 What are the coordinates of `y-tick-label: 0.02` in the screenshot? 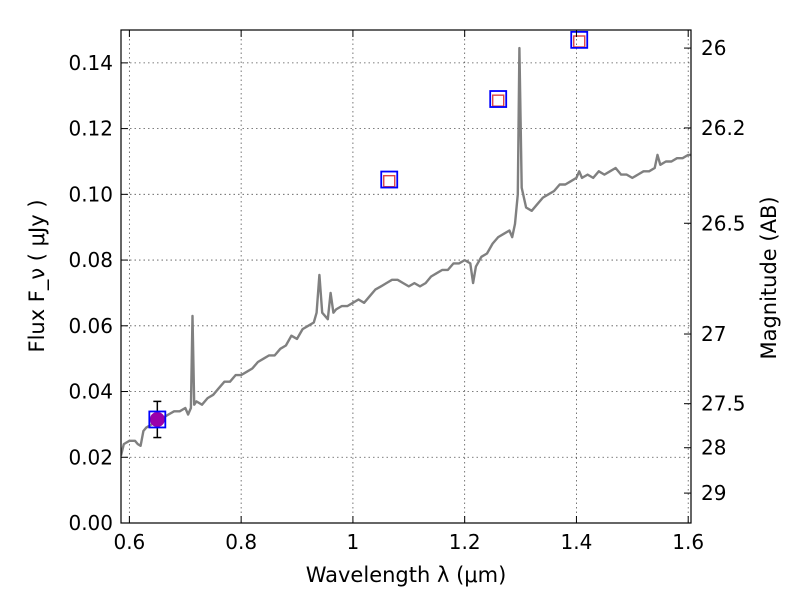 It's located at (90, 457).